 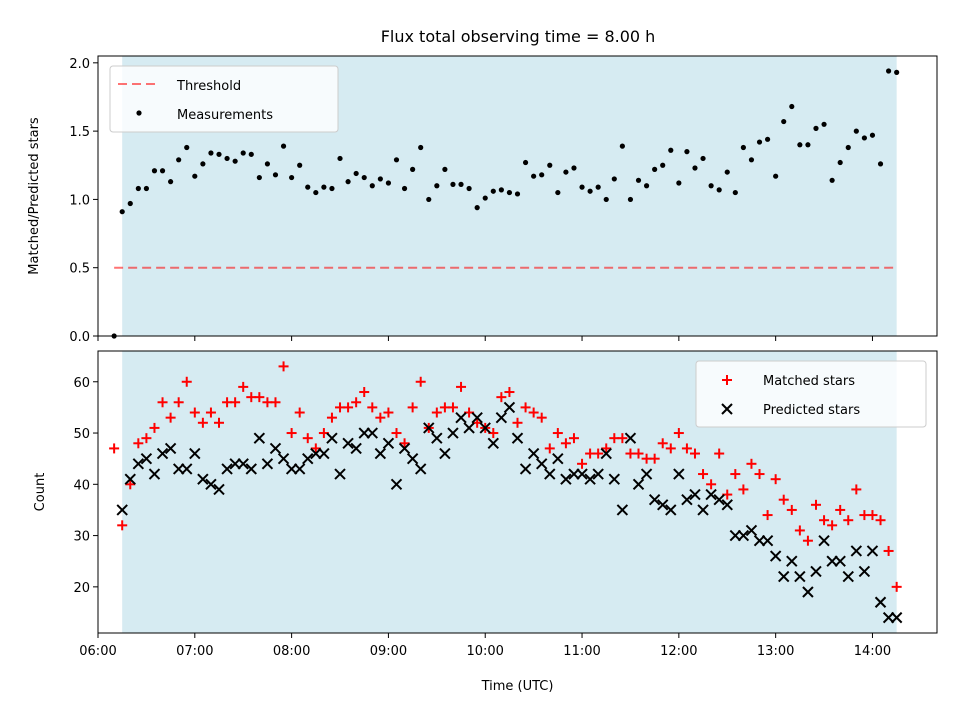 I want to click on ratio-legend-box, so click(x=224, y=99).